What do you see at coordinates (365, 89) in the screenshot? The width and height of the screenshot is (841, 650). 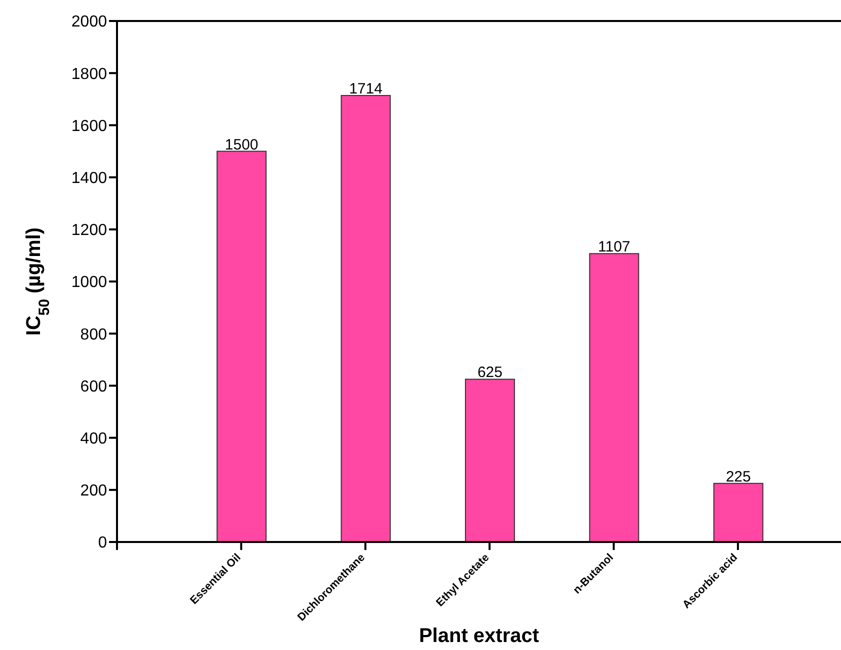 I see `data-label: 1714` at bounding box center [365, 89].